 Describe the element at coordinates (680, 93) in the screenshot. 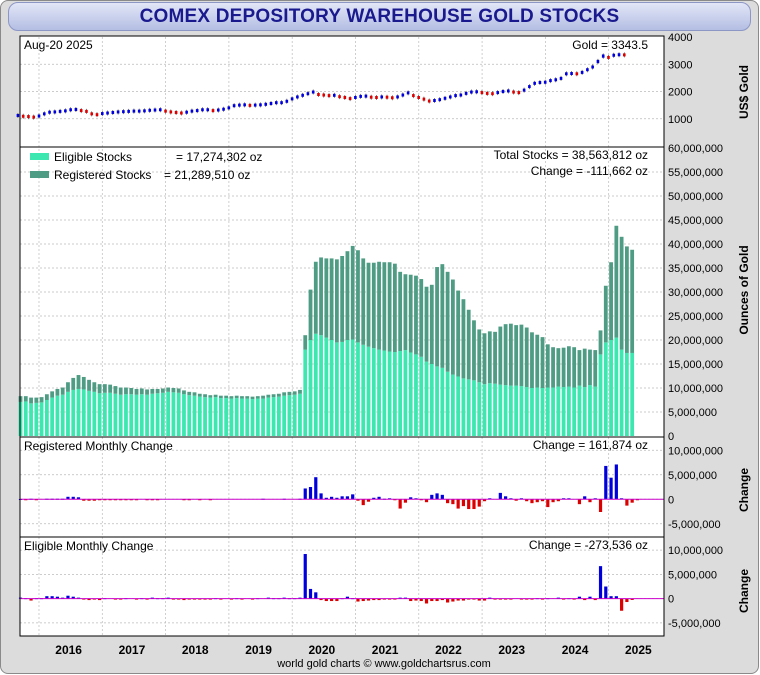

I see `y-tick-label: 2000` at that location.